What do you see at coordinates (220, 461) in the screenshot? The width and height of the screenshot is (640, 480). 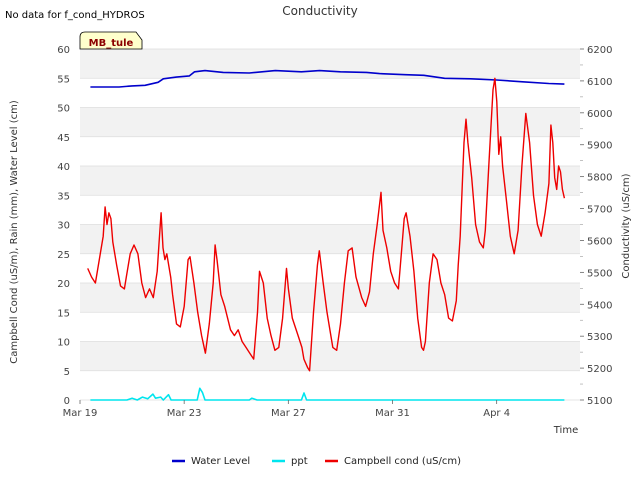 I see `legend-label-water-level: Water Level` at bounding box center [220, 461].